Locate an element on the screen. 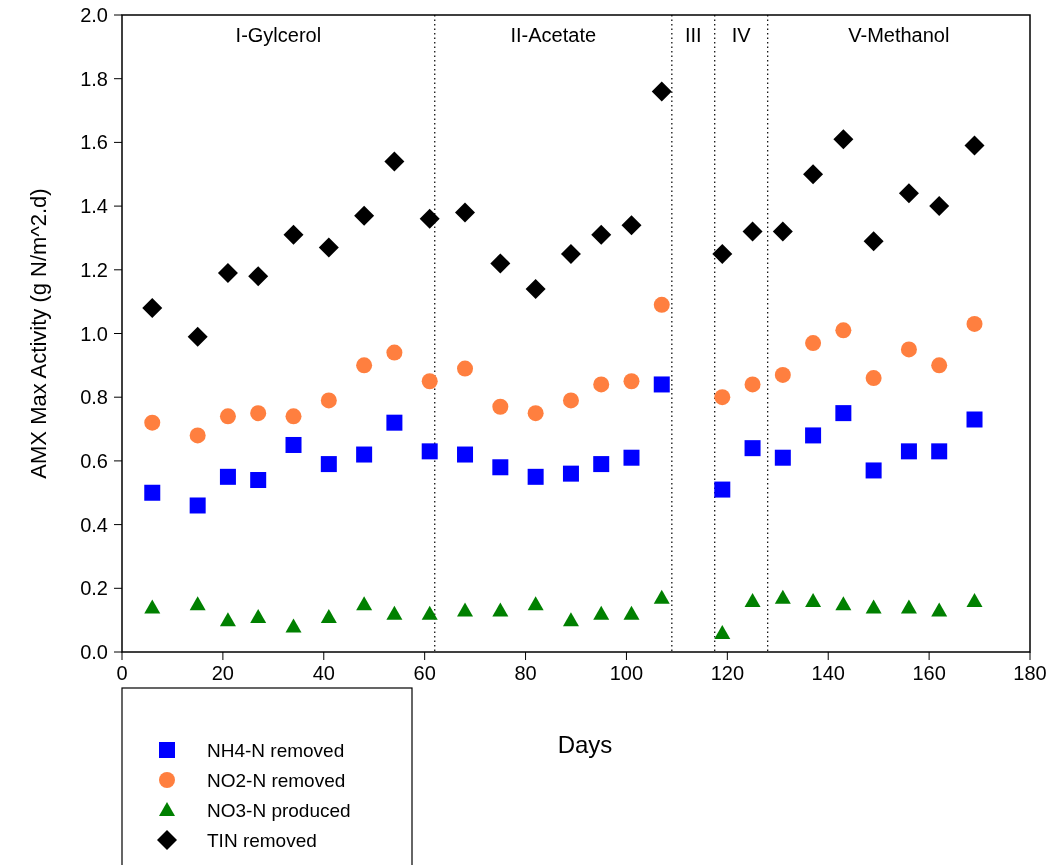 This screenshot has height=865, width=1056. x-tick-label: 160 is located at coordinates (929, 673).